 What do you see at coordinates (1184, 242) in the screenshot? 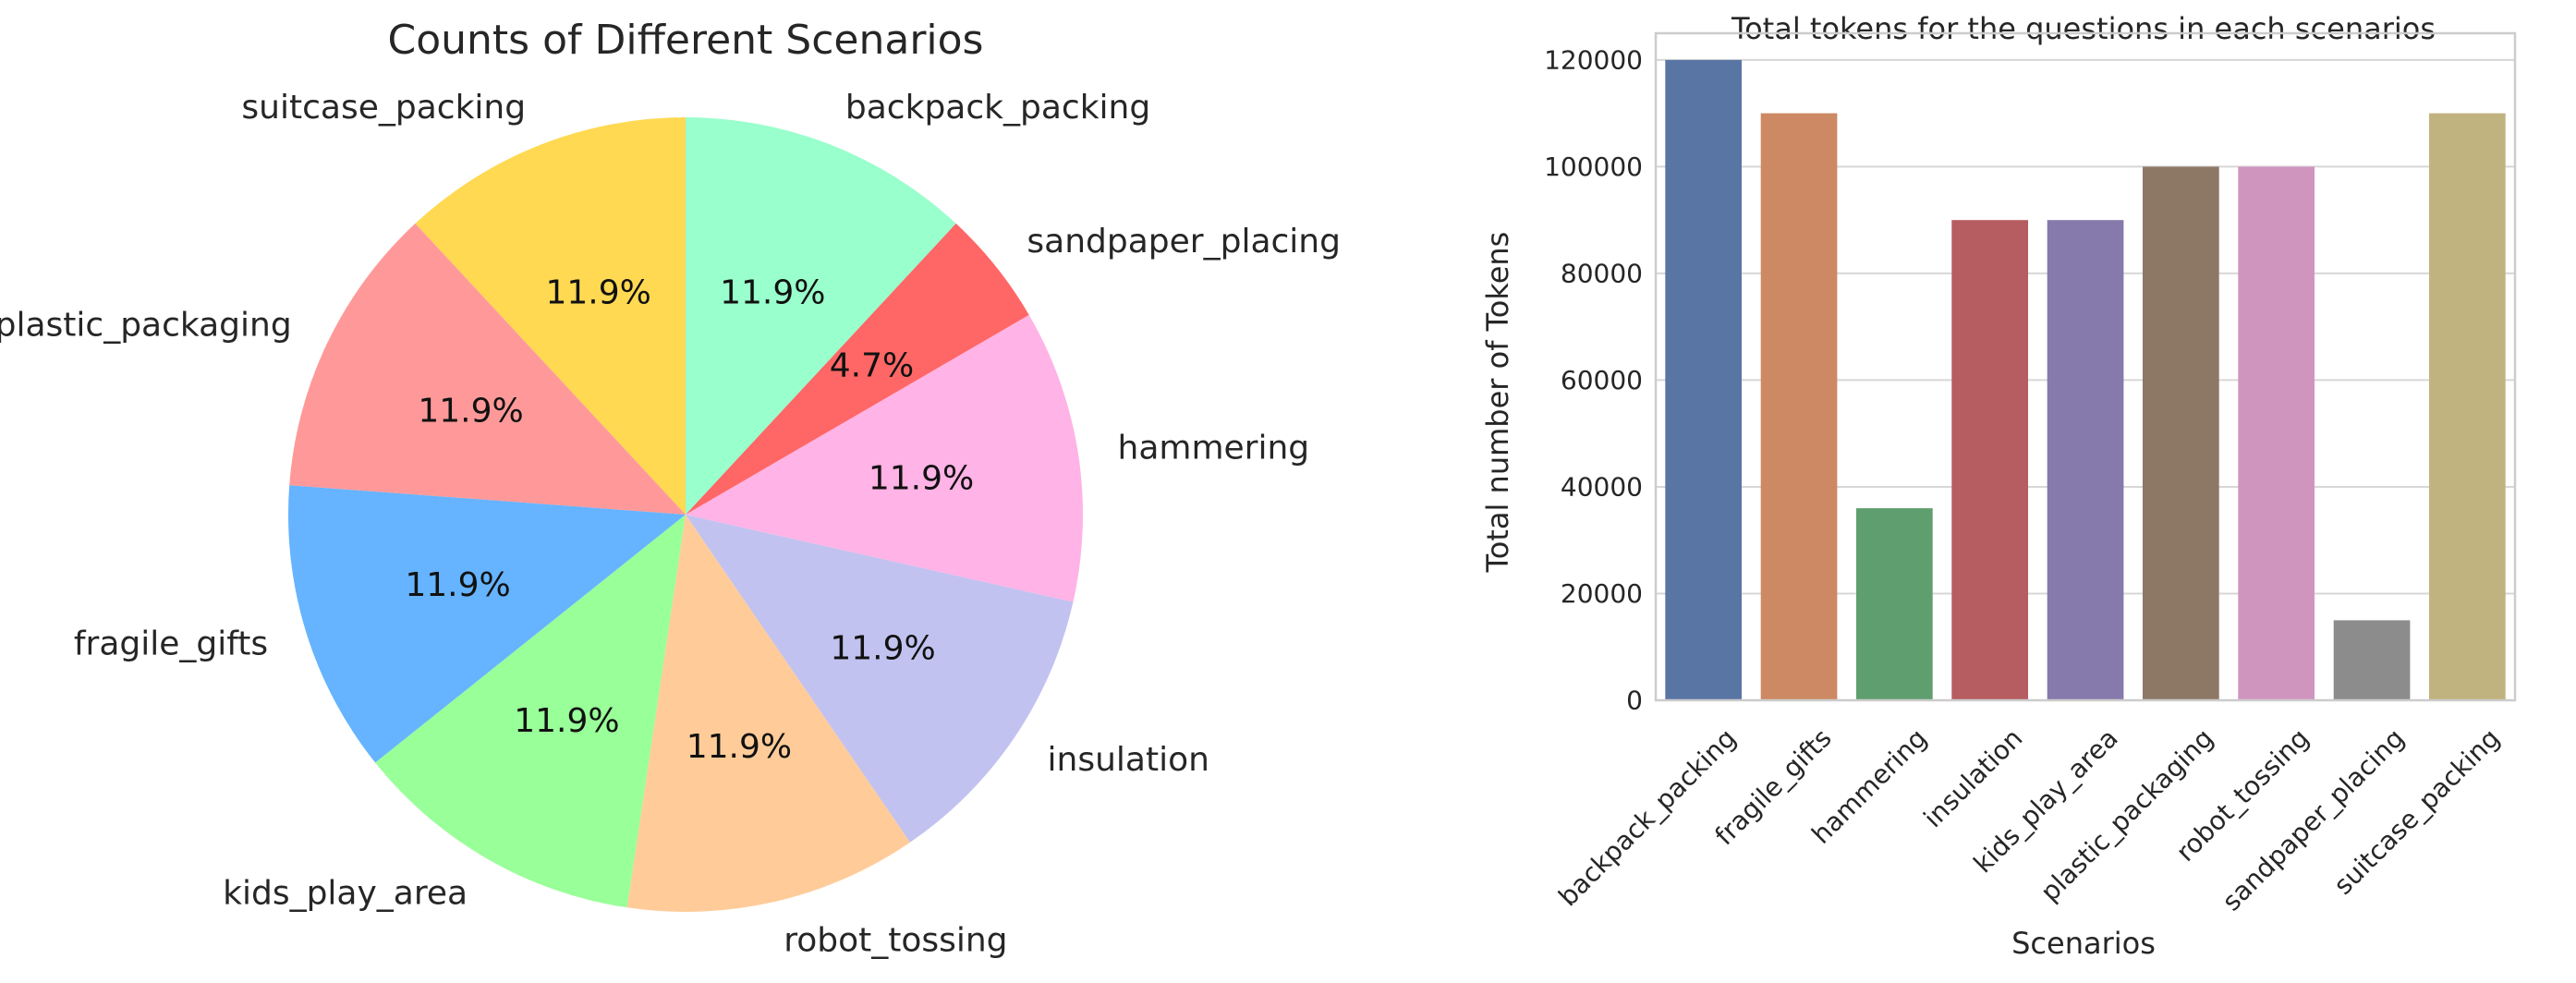
I see `pie-label-sandpaper-placing: sandpaper_placing` at bounding box center [1184, 242].